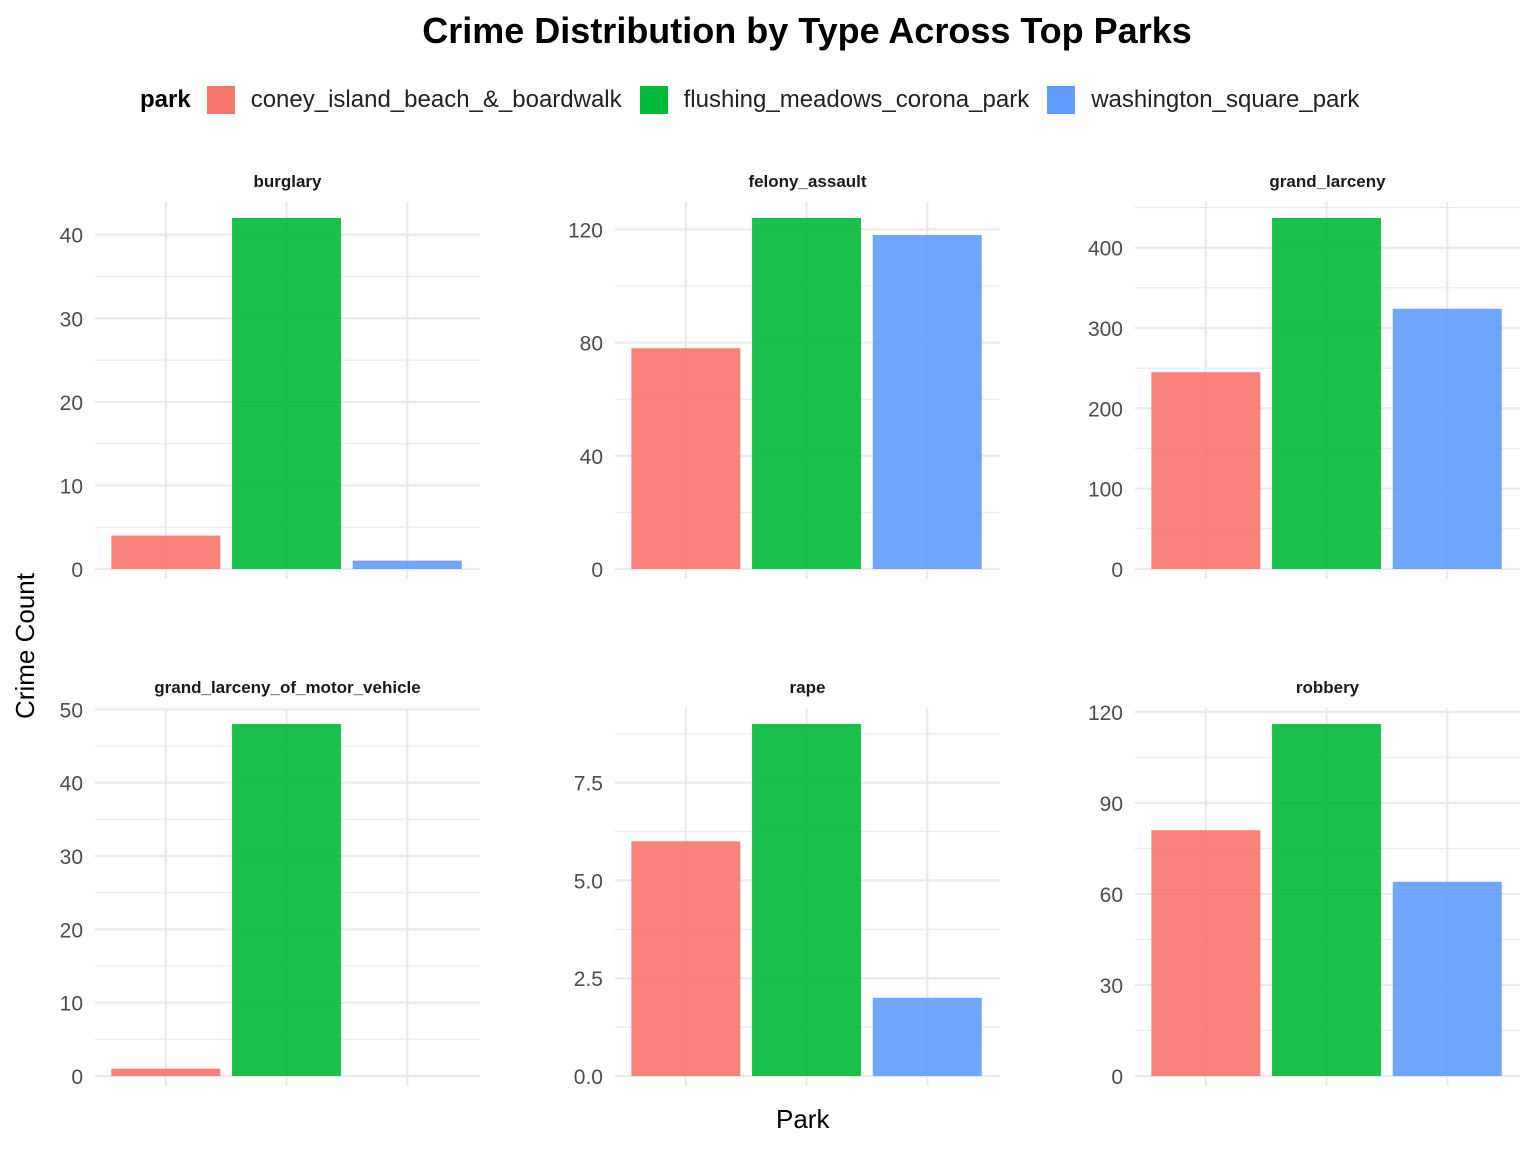 The width and height of the screenshot is (1536, 1152). What do you see at coordinates (287, 687) in the screenshot?
I see `facet-title: grand_larceny_of_motor_vehicle` at bounding box center [287, 687].